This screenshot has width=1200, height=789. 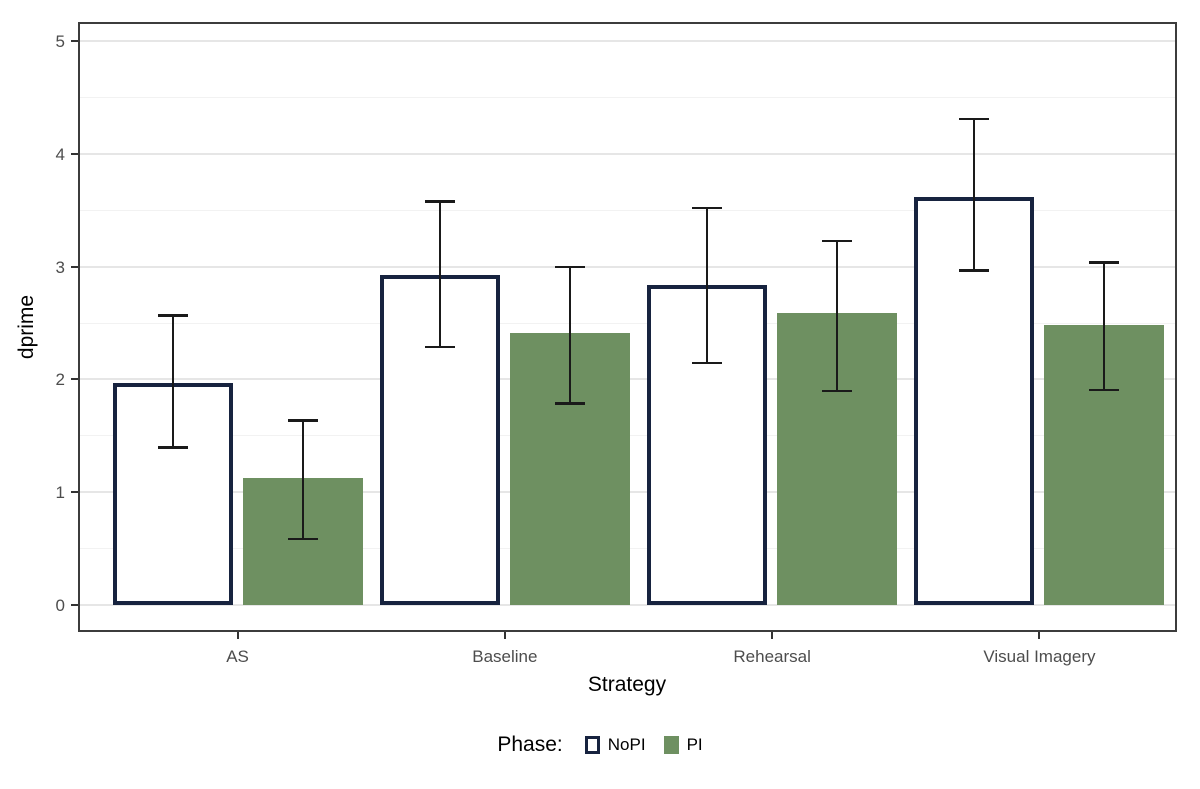 I want to click on errorbar-nopi-visual-imagery-top-cap, so click(x=974, y=119).